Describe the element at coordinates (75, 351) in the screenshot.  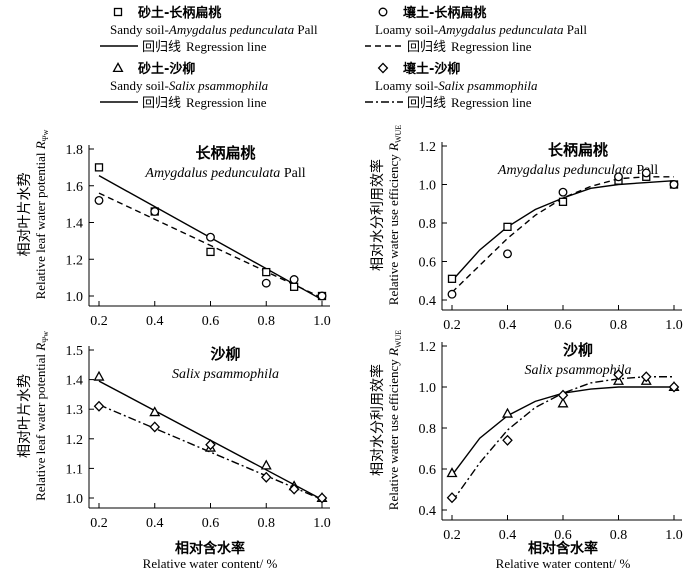
I see `y-tick-label: 1.5` at that location.